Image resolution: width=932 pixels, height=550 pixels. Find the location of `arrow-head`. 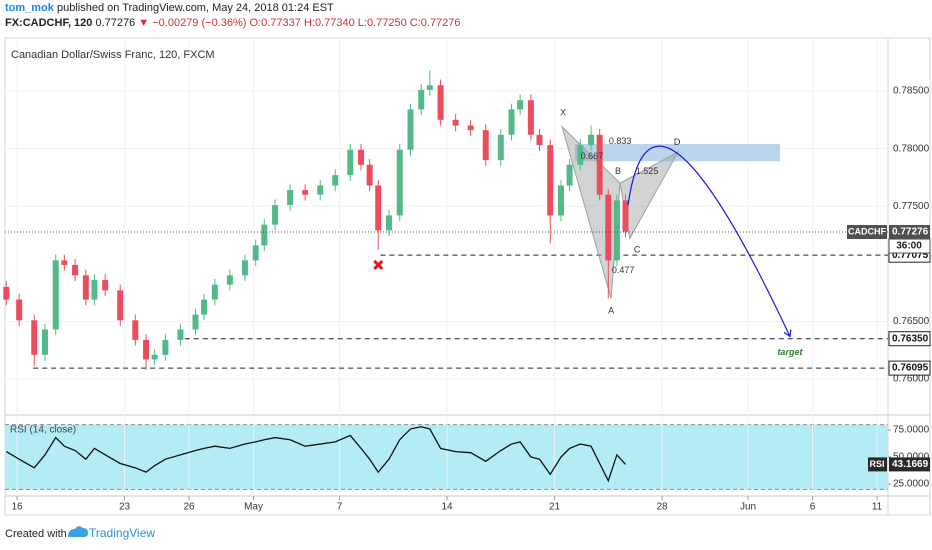

arrow-head is located at coordinates (787, 333).